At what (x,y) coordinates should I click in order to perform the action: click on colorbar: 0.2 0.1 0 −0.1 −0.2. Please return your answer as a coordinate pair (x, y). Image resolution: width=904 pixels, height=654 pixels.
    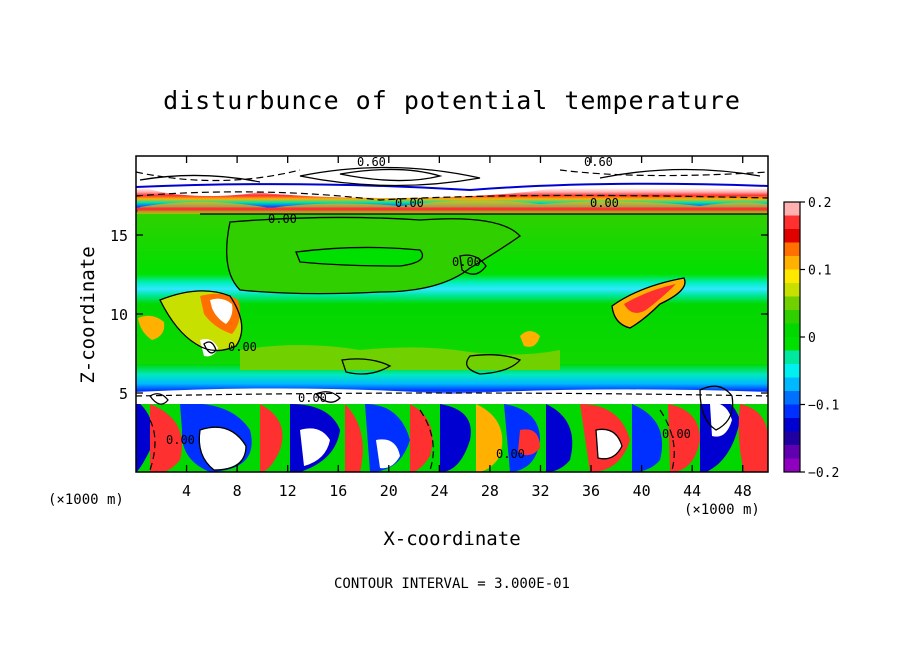
    Looking at the image, I should click on (811, 338).